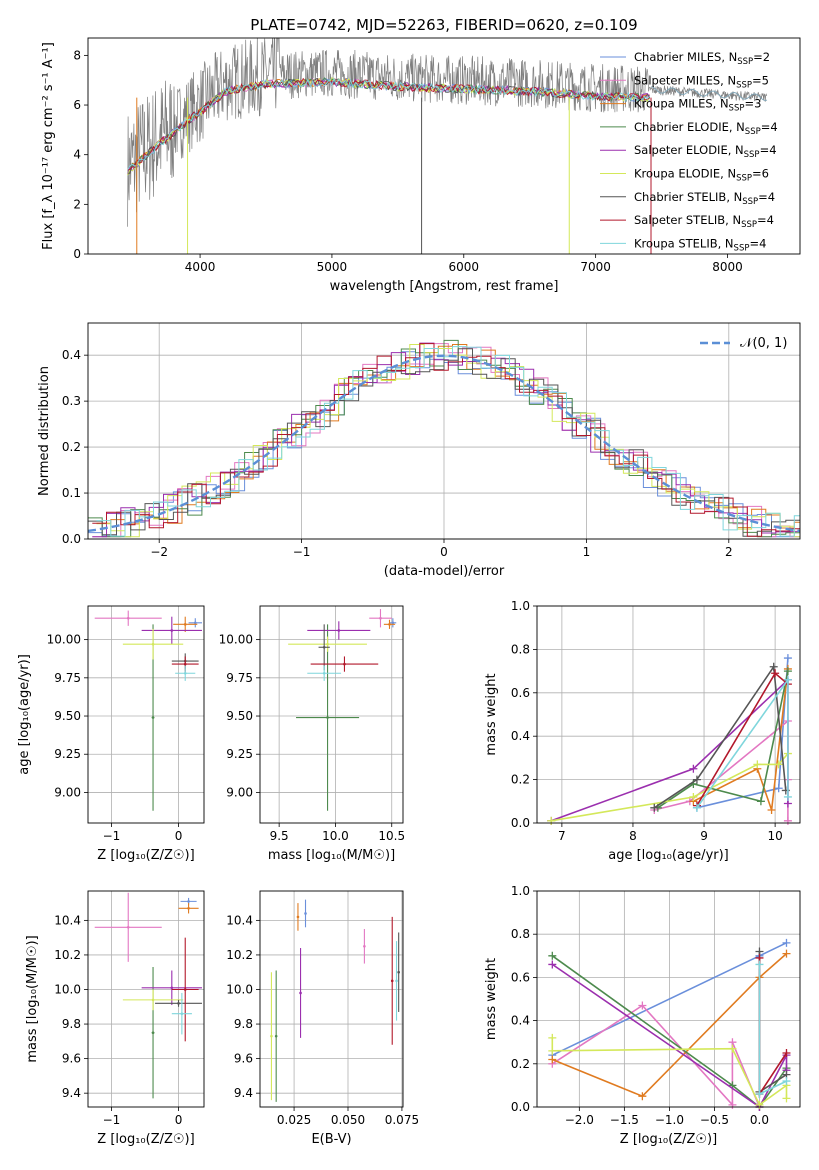 Image resolution: width=819 pixels, height=1170 pixels. I want to click on residuals-xtick-label-0: −2, so click(159, 552).